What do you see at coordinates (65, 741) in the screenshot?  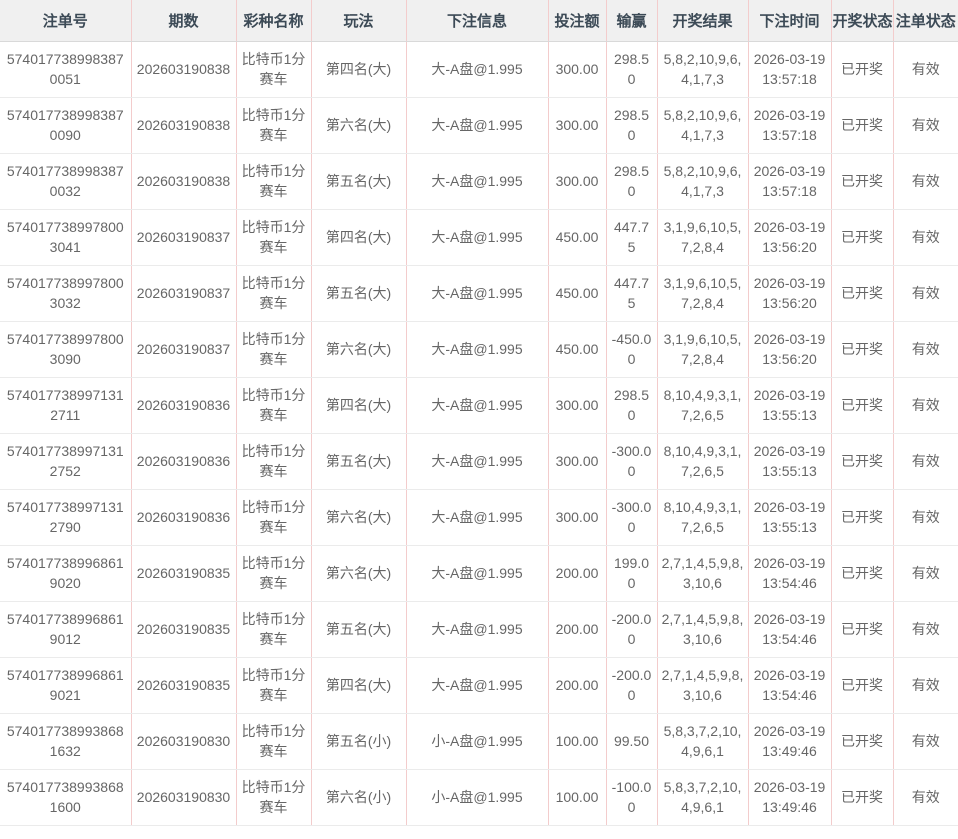 I see `cell-order-id: 5740177389938681632` at bounding box center [65, 741].